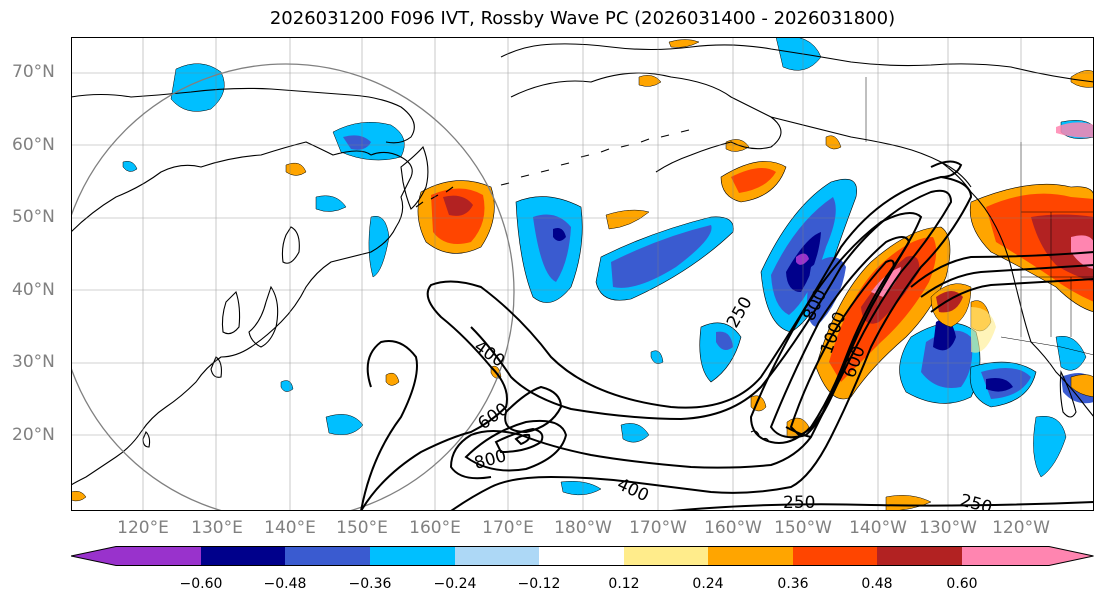  I want to click on lon-label-140e: 140°E, so click(290, 528).